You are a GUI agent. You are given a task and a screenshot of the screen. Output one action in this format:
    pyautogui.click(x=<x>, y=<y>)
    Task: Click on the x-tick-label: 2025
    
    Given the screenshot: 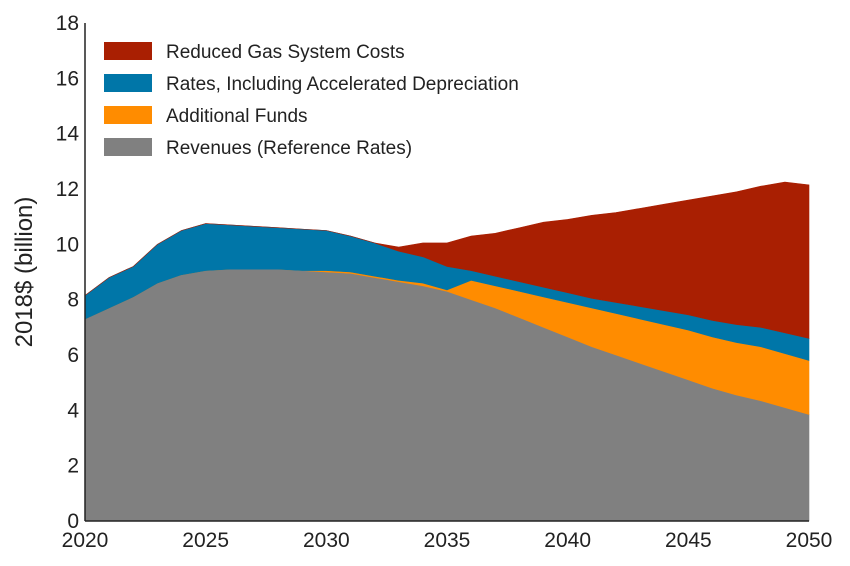 What is the action you would take?
    pyautogui.click(x=205, y=540)
    